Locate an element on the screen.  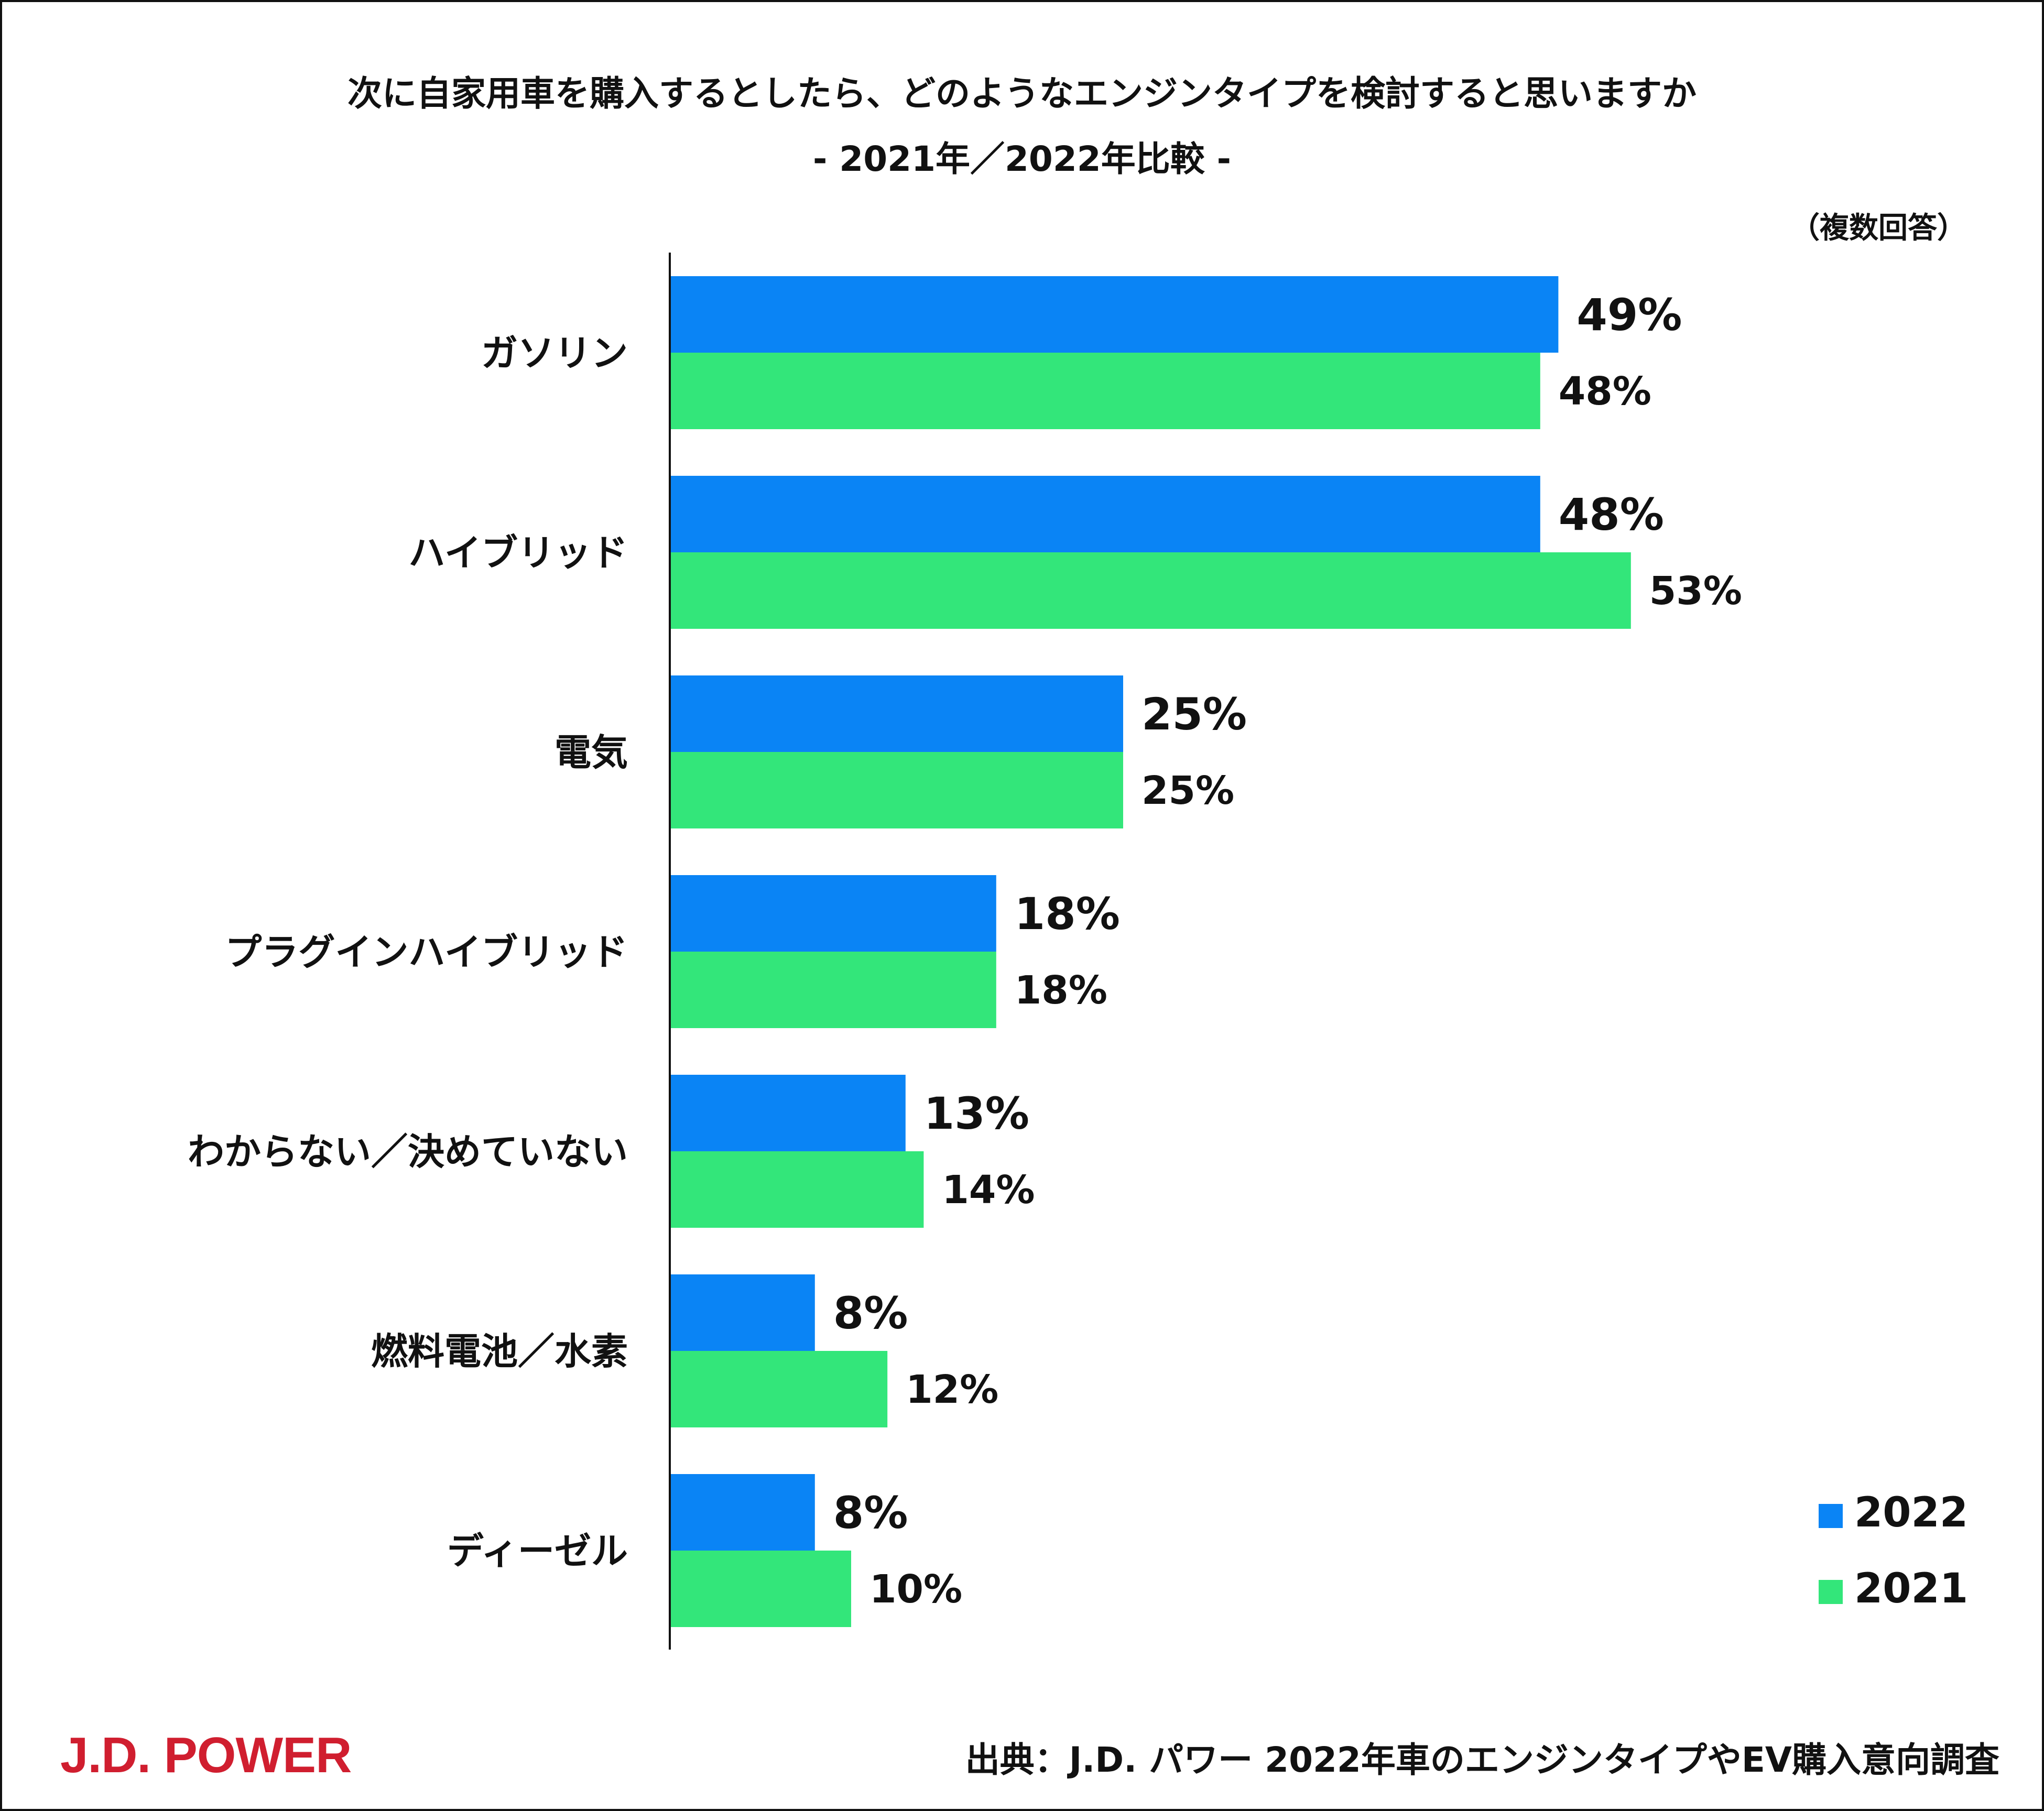
source-note: 出典：J.D. パワー 2022年車のエンジンタイプやEV購入意向調査 is located at coordinates (1482, 1760).